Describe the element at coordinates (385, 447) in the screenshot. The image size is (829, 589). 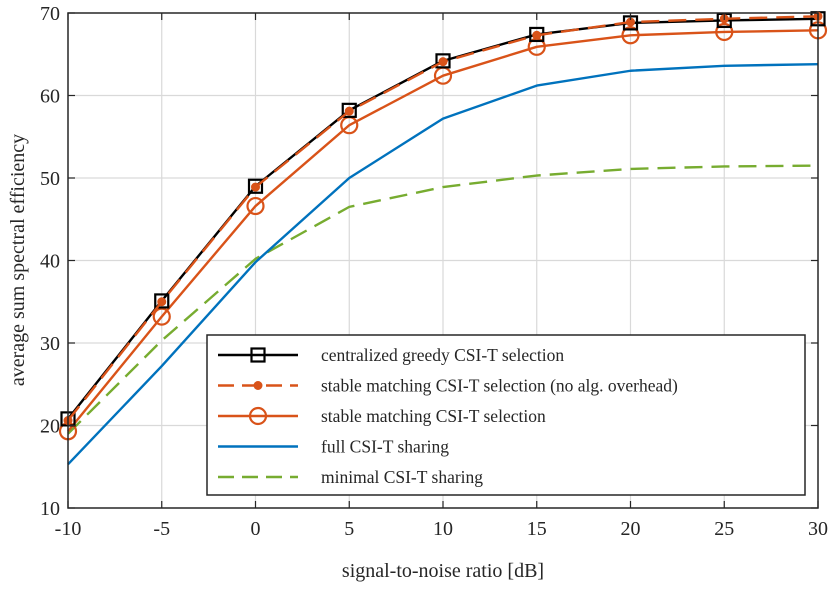
I see `legend-label: full CSI-T sharing` at that location.